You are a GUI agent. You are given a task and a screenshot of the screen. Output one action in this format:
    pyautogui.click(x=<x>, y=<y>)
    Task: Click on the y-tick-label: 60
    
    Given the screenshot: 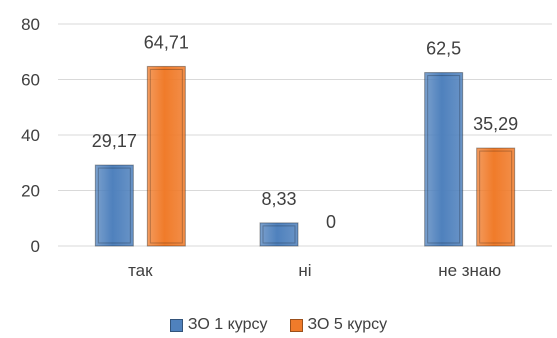 What is the action you would take?
    pyautogui.click(x=30, y=80)
    